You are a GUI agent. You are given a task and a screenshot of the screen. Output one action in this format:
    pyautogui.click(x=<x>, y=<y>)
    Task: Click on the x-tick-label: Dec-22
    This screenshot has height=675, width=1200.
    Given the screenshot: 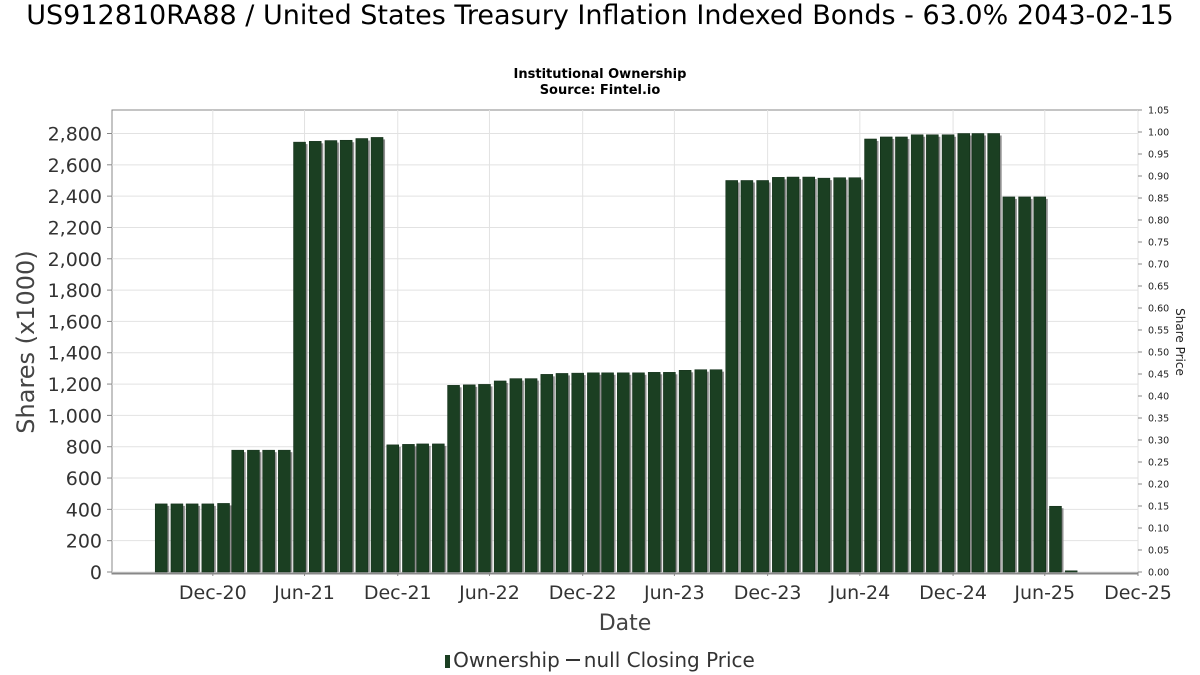 What is the action you would take?
    pyautogui.click(x=583, y=593)
    